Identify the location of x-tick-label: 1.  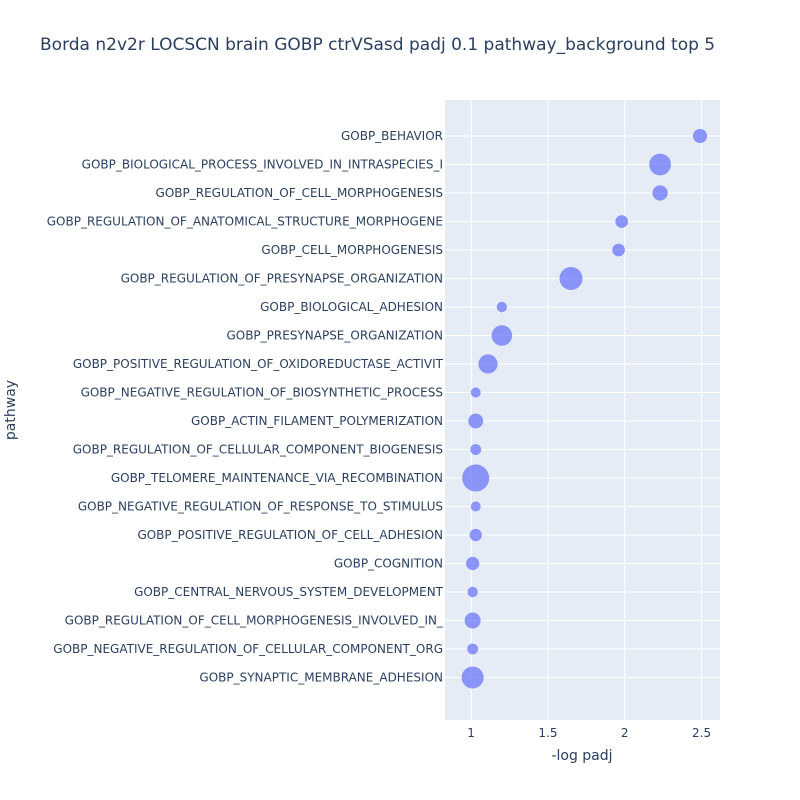
(471, 733).